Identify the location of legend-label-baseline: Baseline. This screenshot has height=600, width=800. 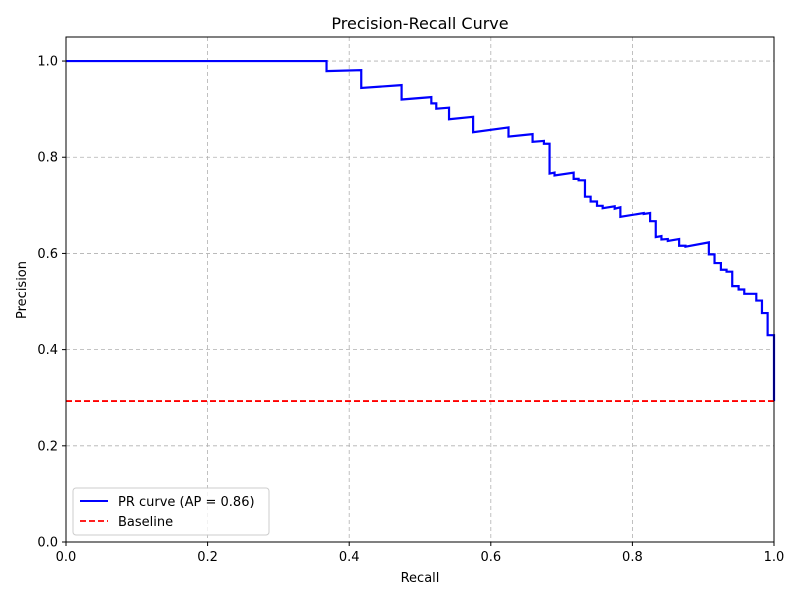
(145, 522).